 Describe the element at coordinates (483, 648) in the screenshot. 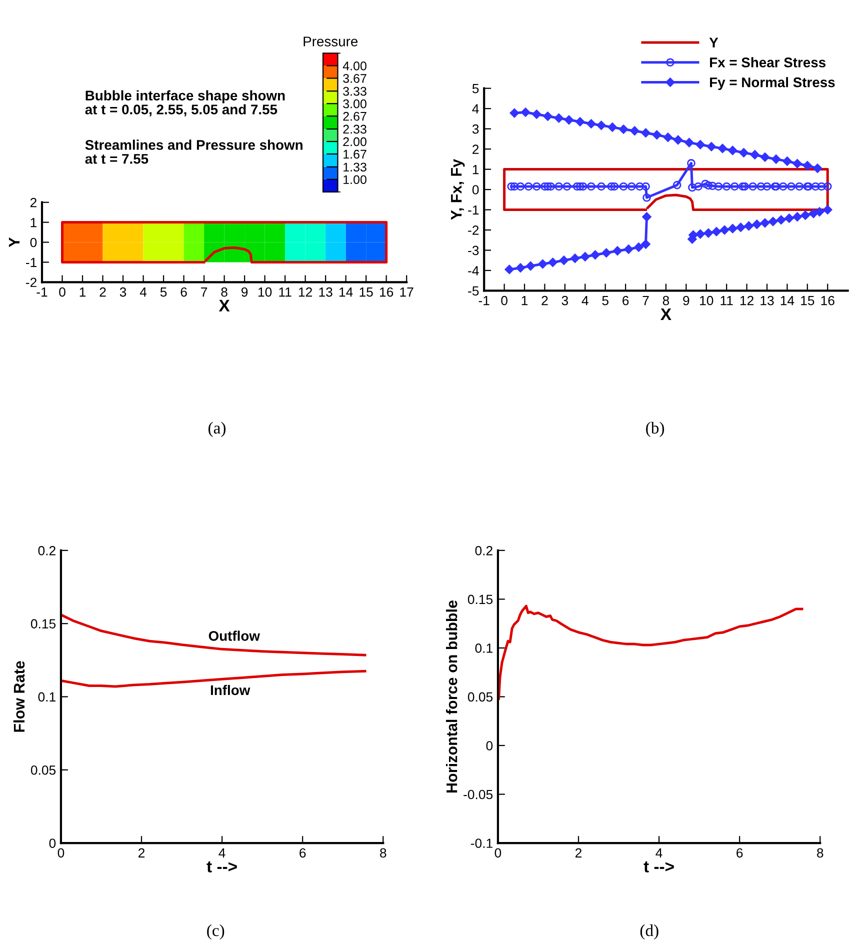

I see `y-tick-label: 0.1` at that location.